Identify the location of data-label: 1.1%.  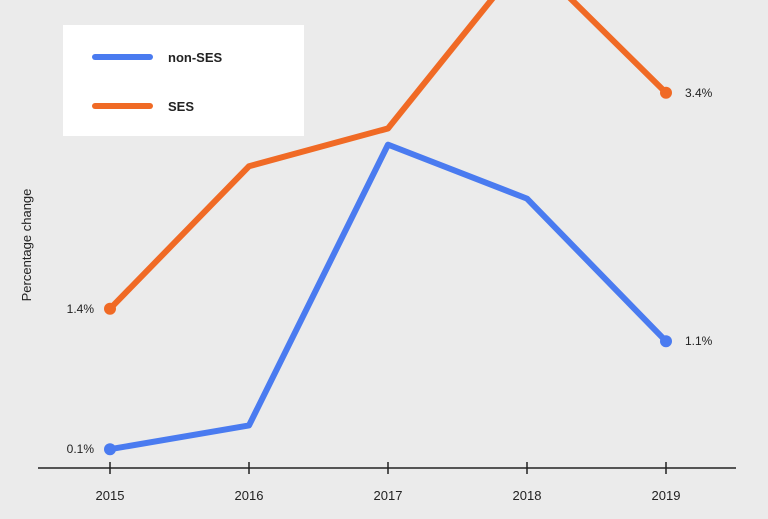
(699, 341).